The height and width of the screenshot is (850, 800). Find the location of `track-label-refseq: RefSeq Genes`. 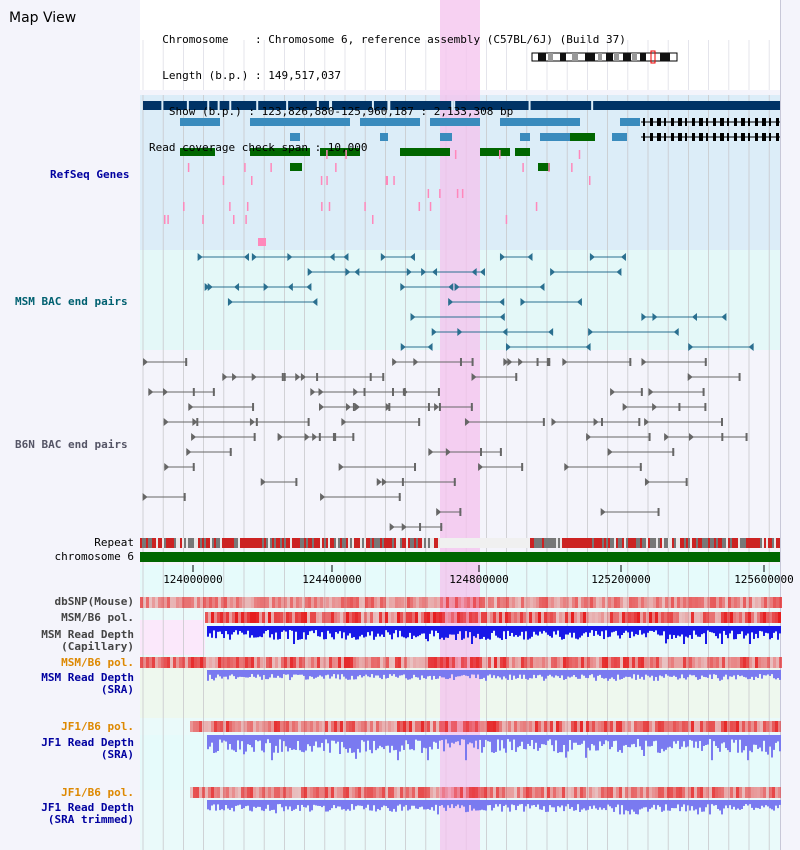

track-label-refseq: RefSeq Genes is located at coordinates (90, 174).